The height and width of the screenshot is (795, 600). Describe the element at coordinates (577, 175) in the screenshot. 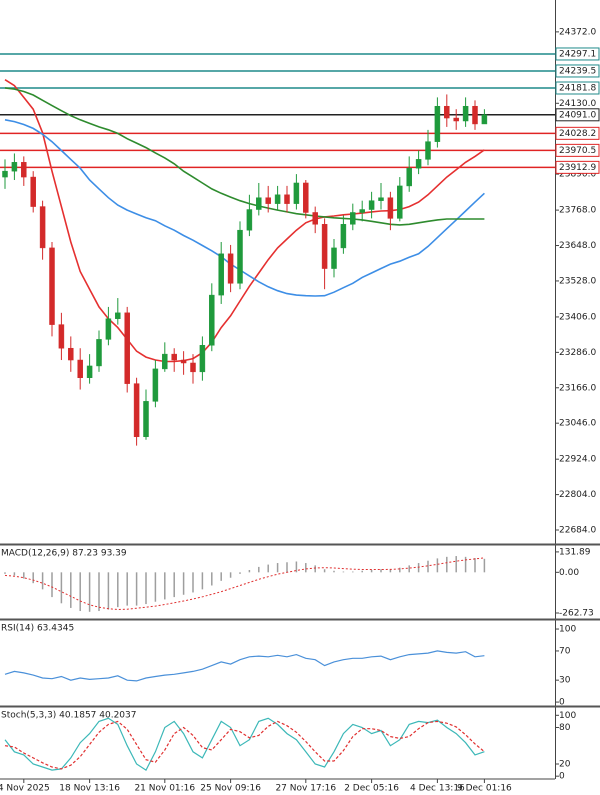

I see `y-tick-label: 23890.0` at that location.